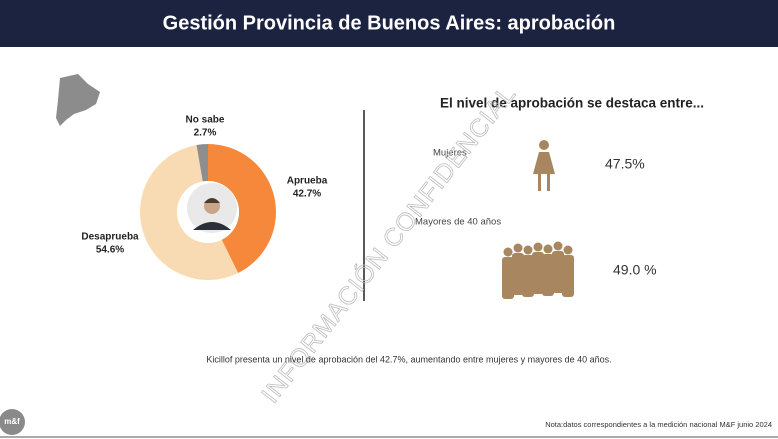 The image size is (778, 439). Describe the element at coordinates (450, 153) in the screenshot. I see `segment-label: Mujeres` at that location.